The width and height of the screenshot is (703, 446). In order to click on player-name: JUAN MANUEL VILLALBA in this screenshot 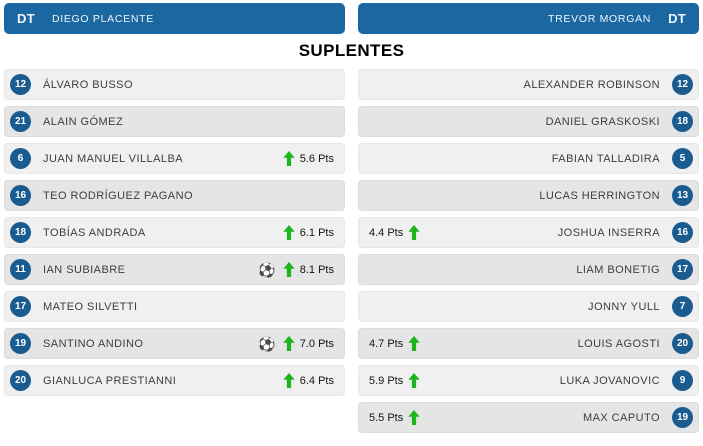, I will do `click(113, 158)`.